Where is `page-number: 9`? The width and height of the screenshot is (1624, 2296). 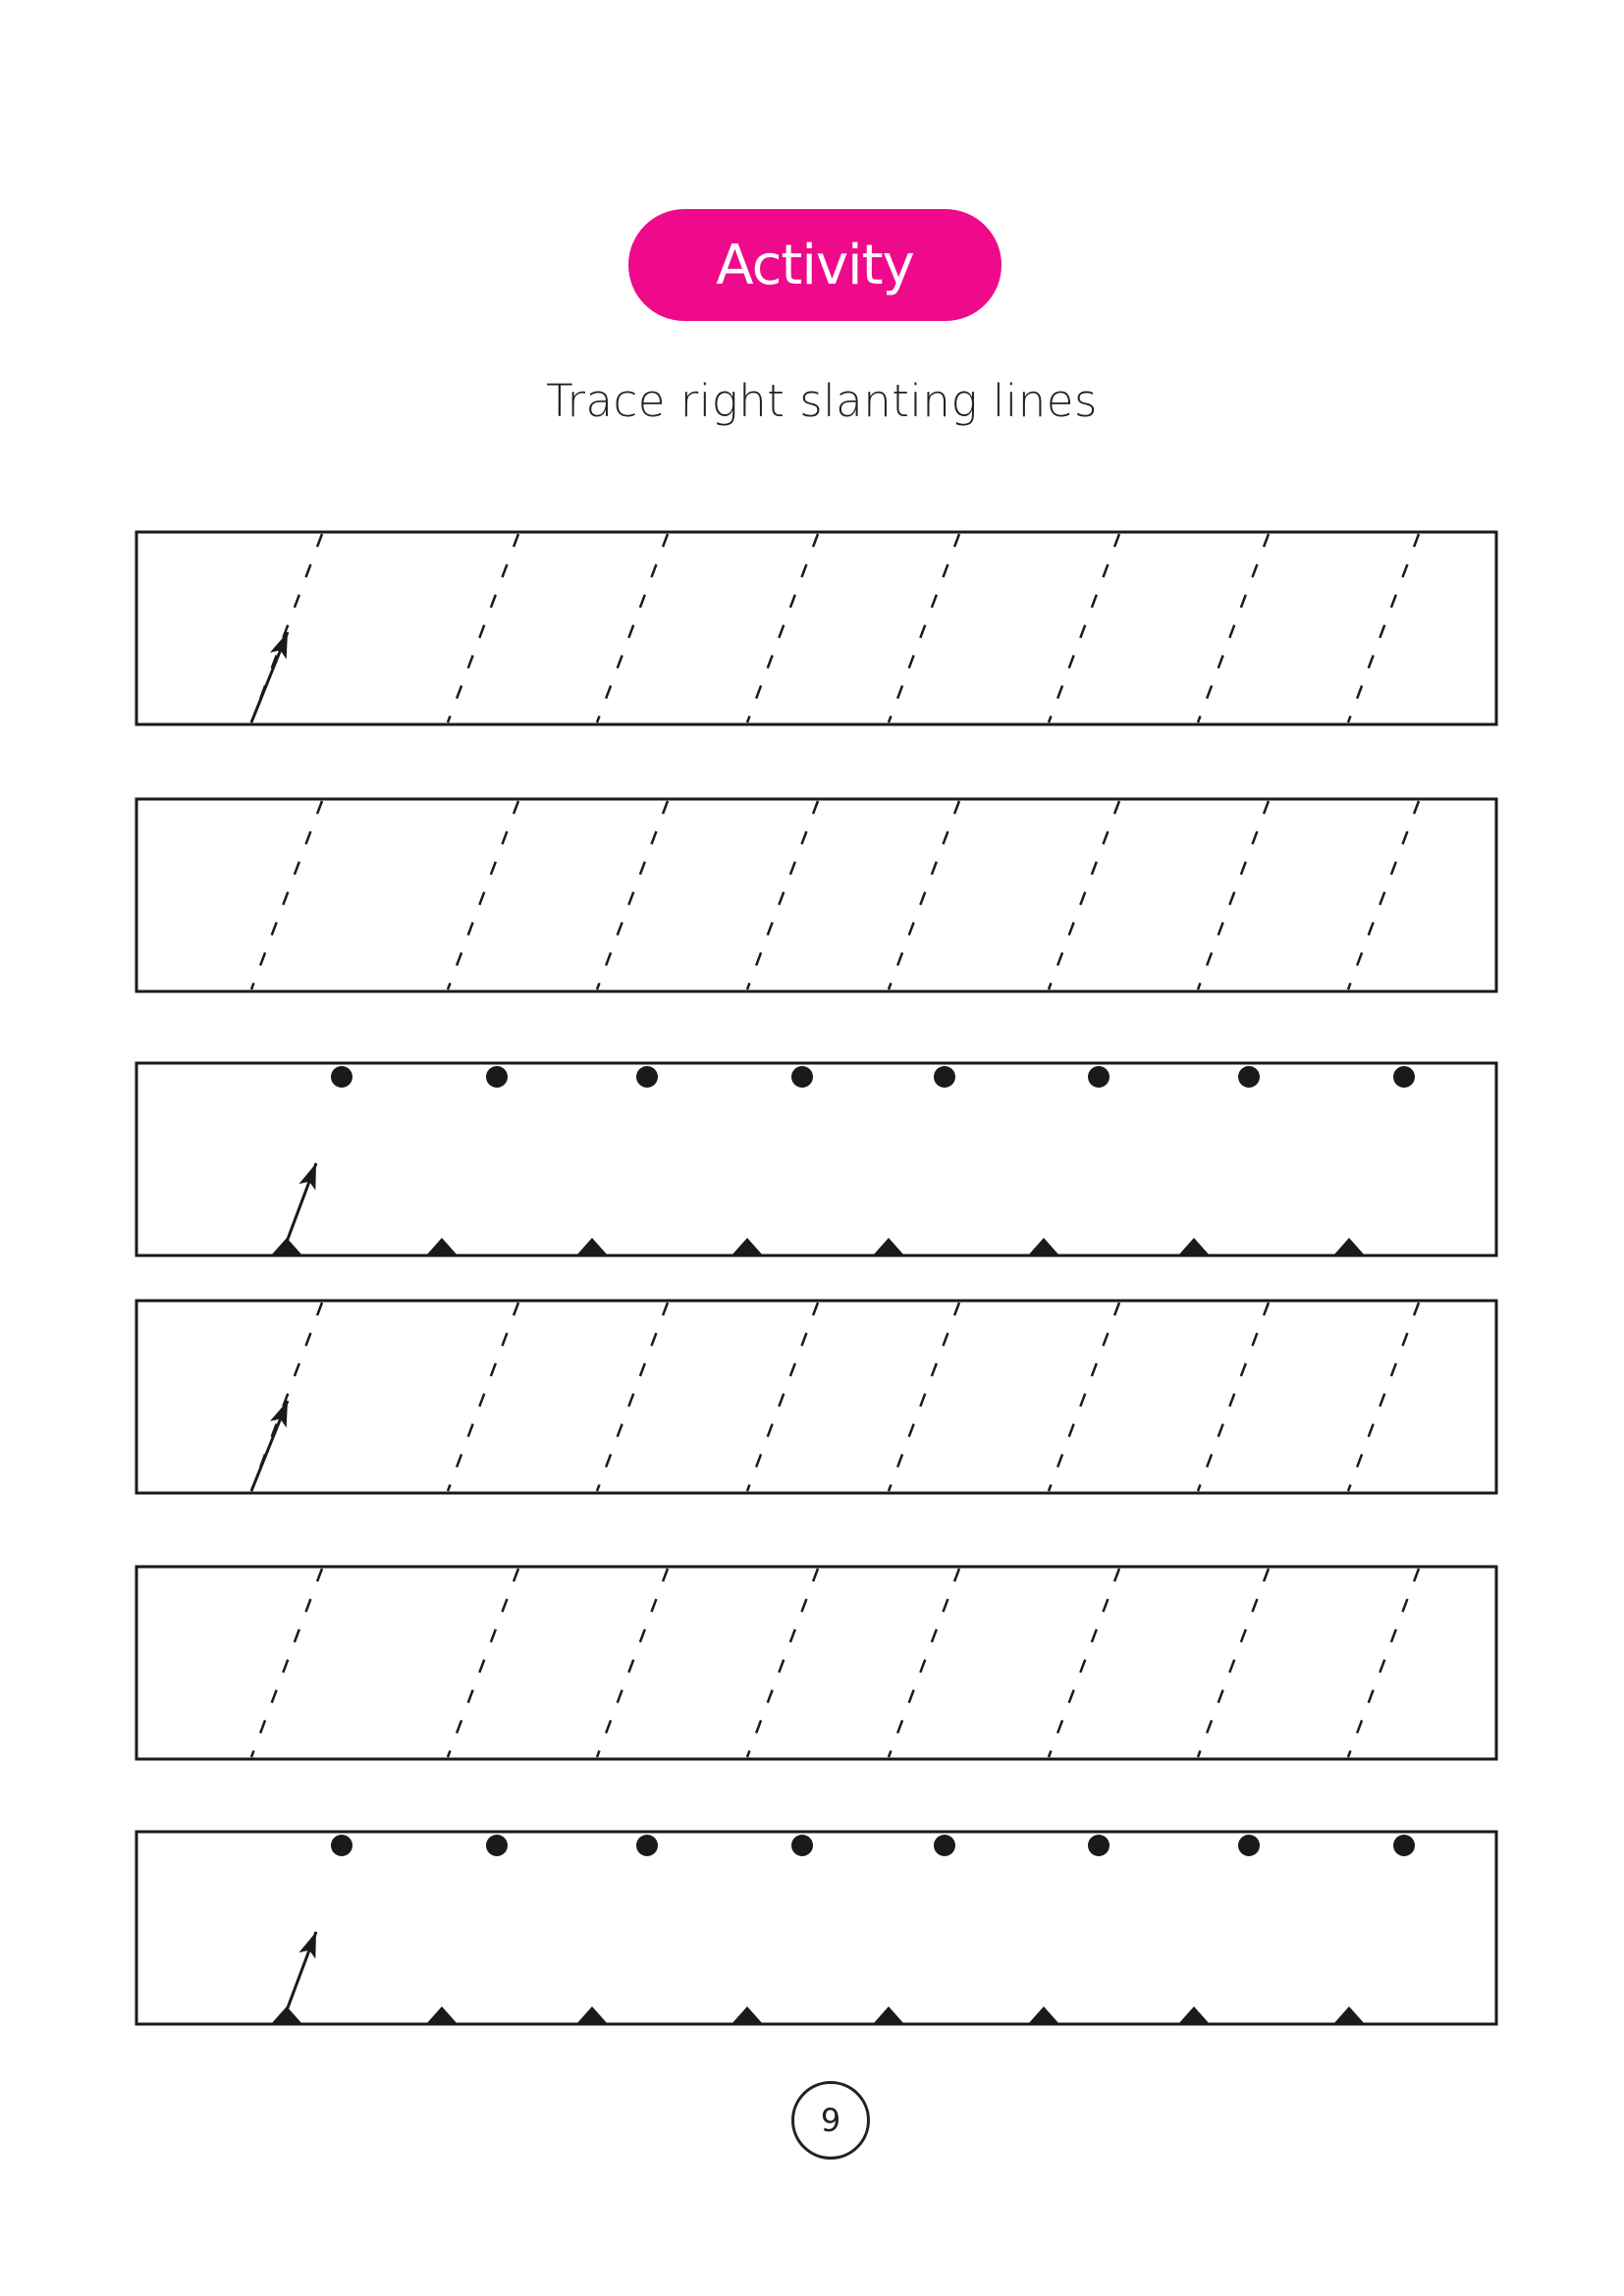
page-number: 9 is located at coordinates (830, 2120).